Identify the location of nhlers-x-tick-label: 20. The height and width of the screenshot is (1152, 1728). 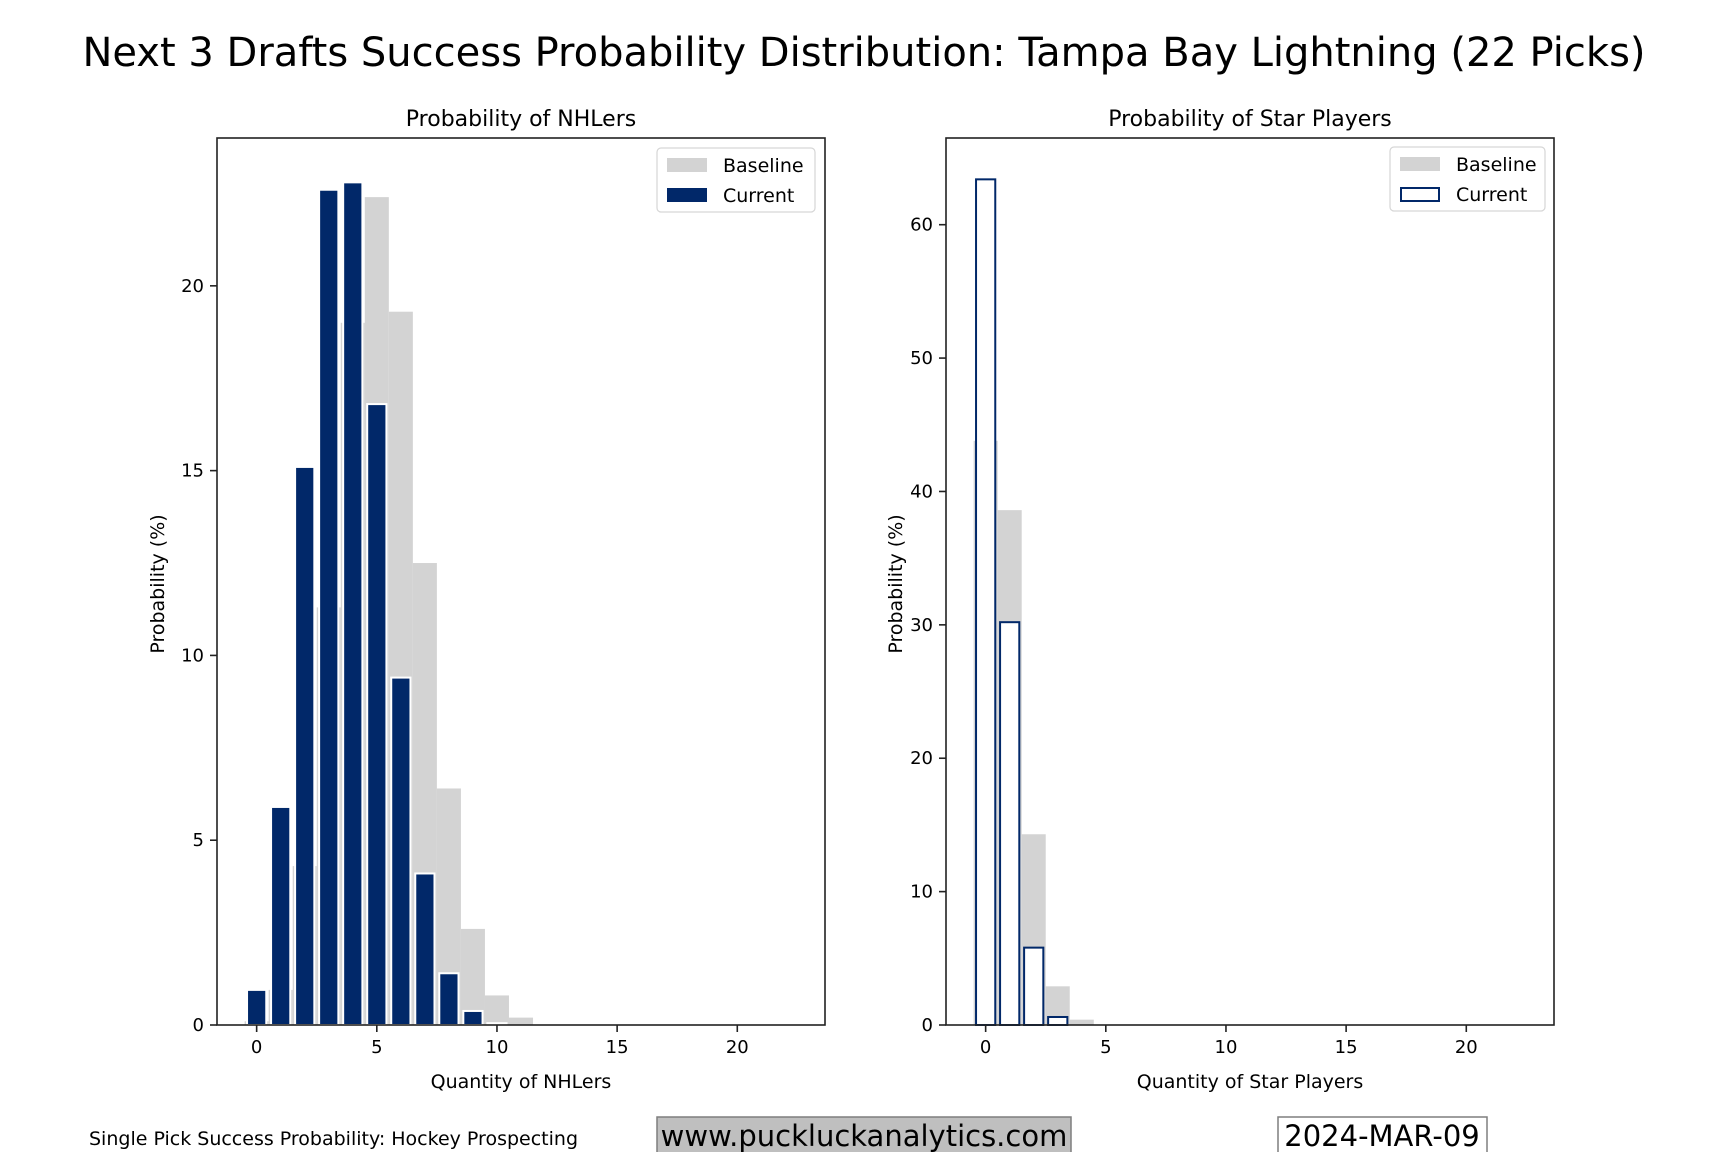
(737, 1047).